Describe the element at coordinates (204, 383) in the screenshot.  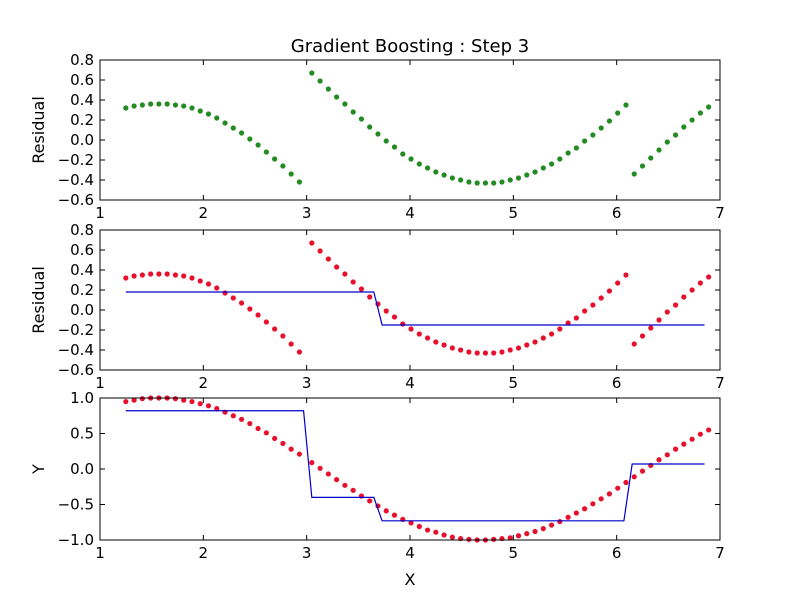
I see `x-tick-label: 2` at that location.